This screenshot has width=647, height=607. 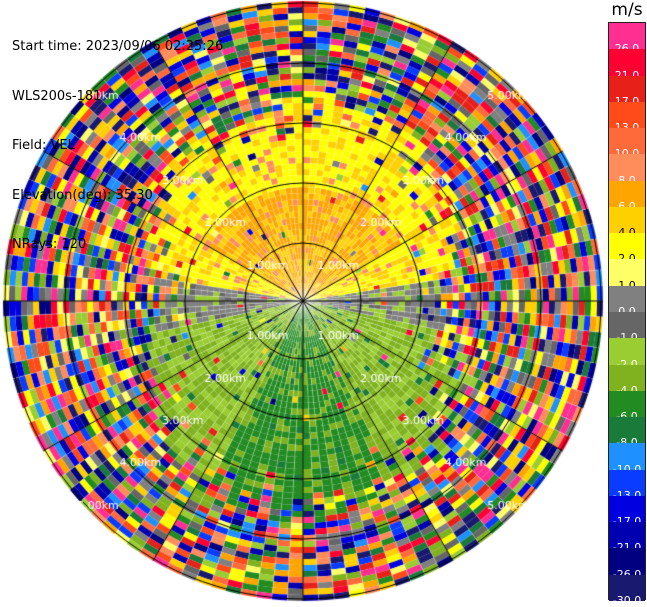 I want to click on colorbar-unit: m/s, so click(x=627, y=10).